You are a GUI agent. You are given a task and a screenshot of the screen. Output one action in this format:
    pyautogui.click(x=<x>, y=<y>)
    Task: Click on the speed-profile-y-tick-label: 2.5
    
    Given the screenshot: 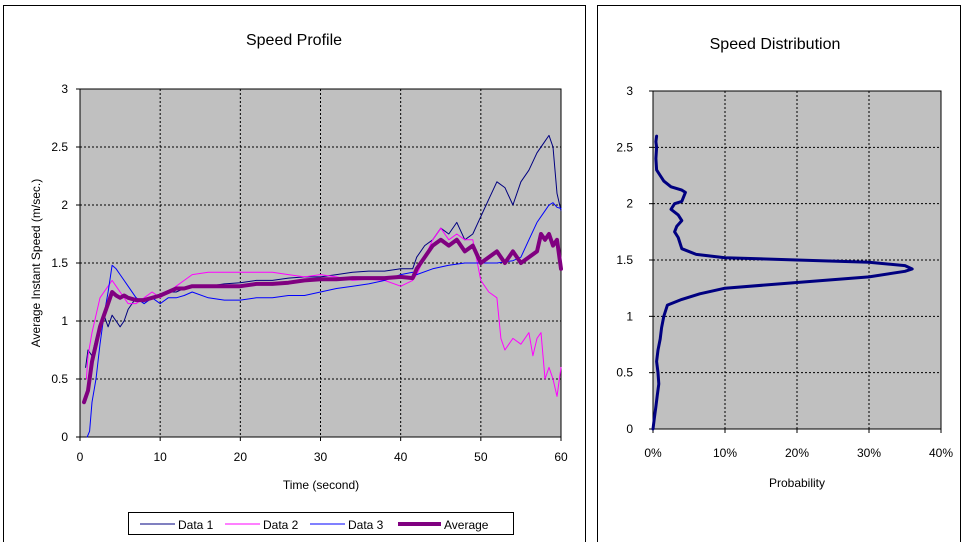 What is the action you would take?
    pyautogui.click(x=59, y=147)
    